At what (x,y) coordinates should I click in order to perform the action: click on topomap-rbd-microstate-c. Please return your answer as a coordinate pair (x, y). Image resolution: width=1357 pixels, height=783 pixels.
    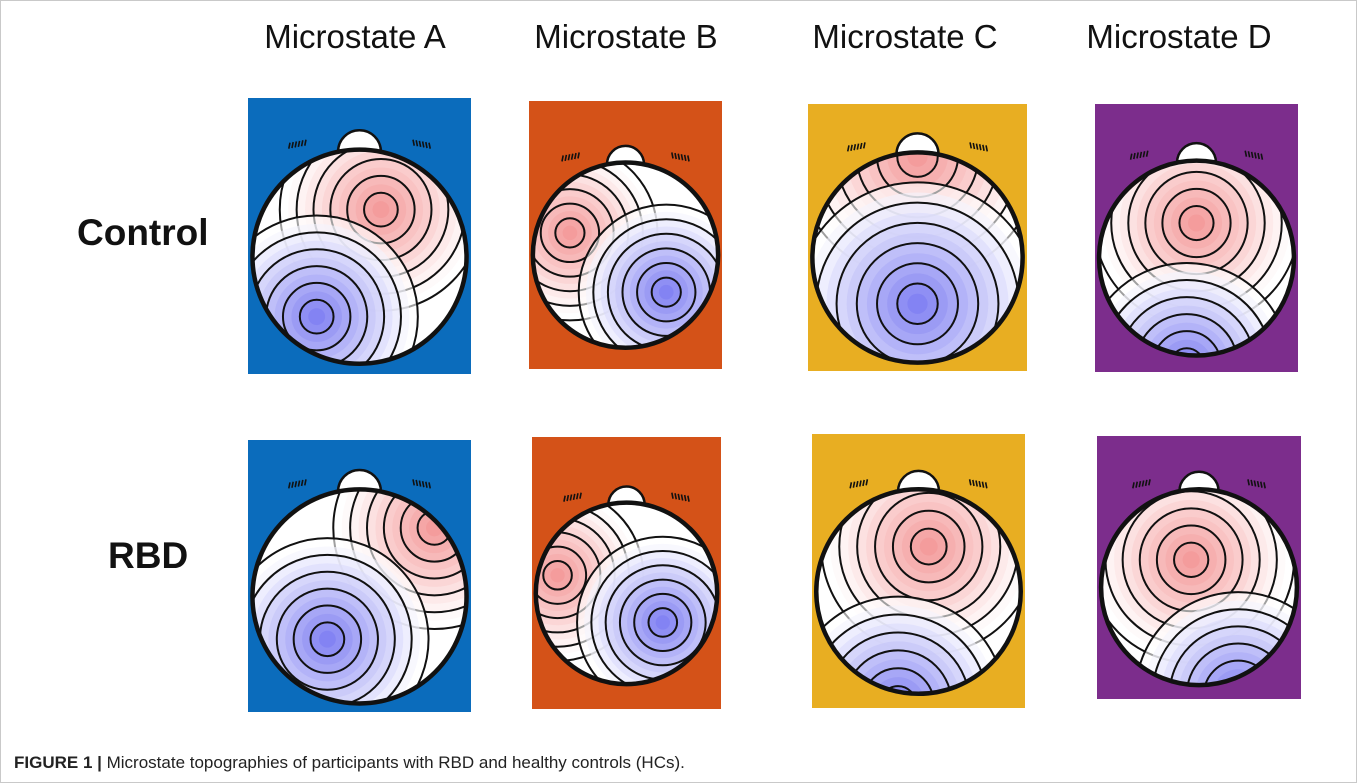
    Looking at the image, I should click on (918, 571).